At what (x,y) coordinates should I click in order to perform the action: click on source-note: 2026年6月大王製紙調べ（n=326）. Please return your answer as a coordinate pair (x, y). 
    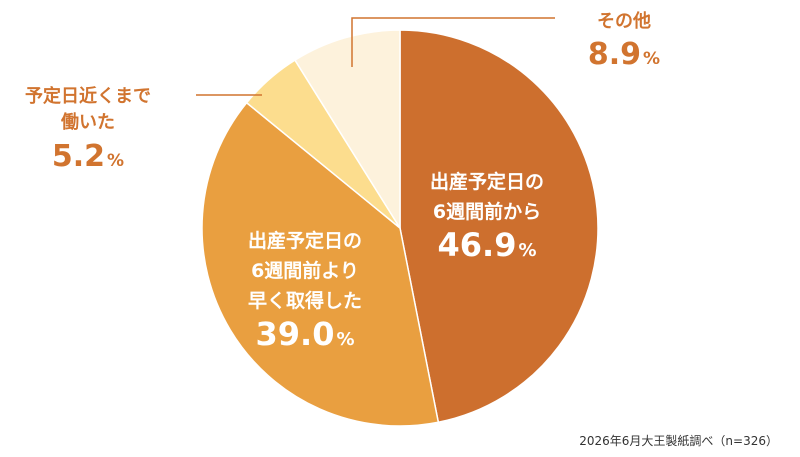
    Looking at the image, I should click on (678, 441).